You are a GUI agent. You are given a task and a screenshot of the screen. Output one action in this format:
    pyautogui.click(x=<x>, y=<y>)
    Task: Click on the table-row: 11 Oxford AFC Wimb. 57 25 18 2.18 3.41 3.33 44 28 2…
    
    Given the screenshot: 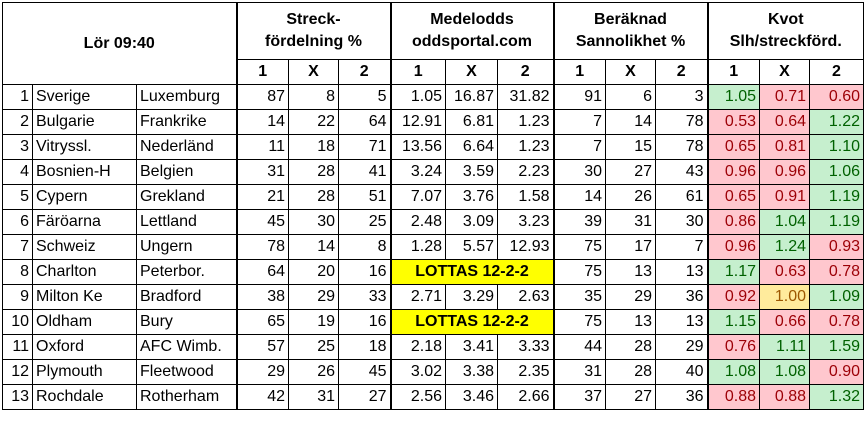 What is the action you would take?
    pyautogui.click(x=433, y=347)
    